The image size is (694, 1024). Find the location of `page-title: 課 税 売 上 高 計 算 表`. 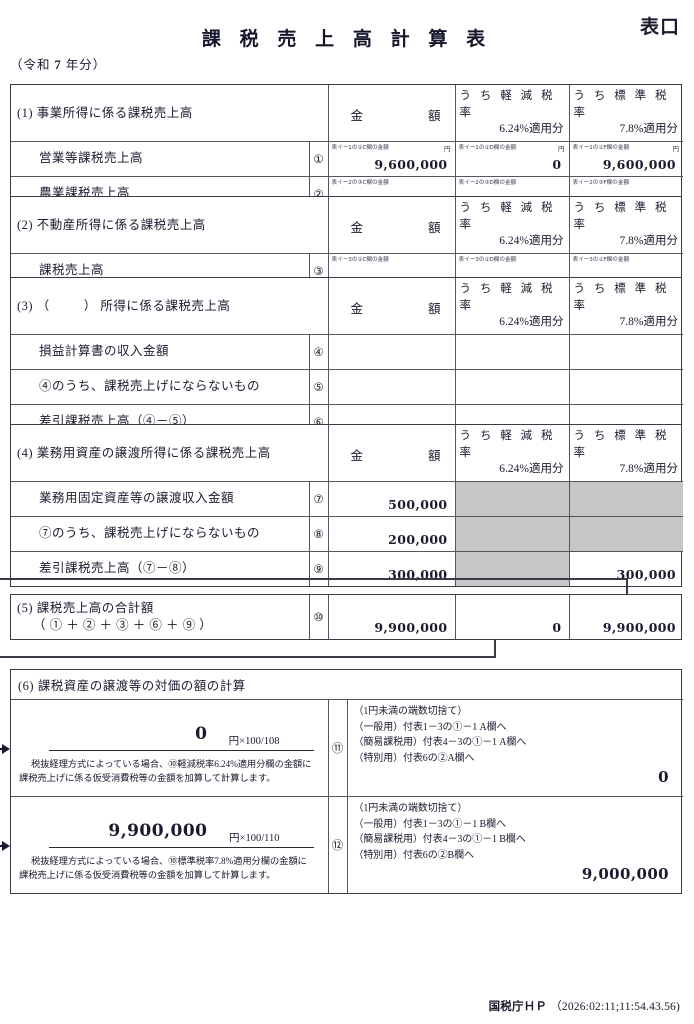

page-title: 課 税 売 上 高 計 算 表 is located at coordinates (347, 39).